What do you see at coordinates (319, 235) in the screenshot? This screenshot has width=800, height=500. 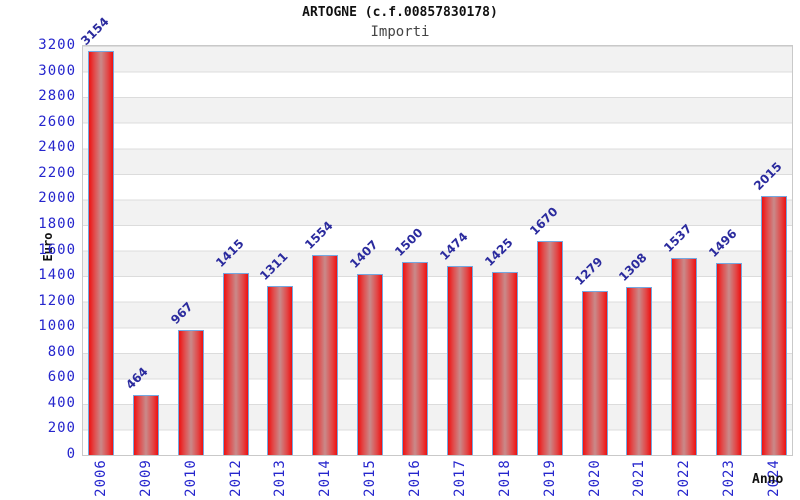 I see `bar-value-label: 1554` at bounding box center [319, 235].